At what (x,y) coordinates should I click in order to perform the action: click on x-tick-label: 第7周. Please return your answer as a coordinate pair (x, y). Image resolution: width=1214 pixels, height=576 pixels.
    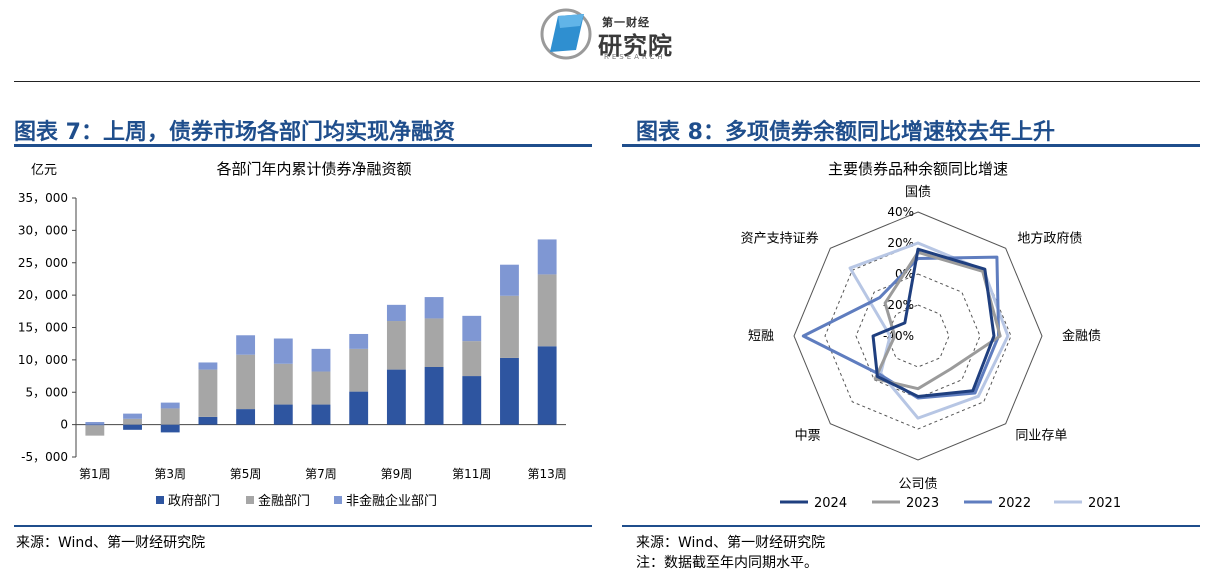
    Looking at the image, I should click on (321, 474).